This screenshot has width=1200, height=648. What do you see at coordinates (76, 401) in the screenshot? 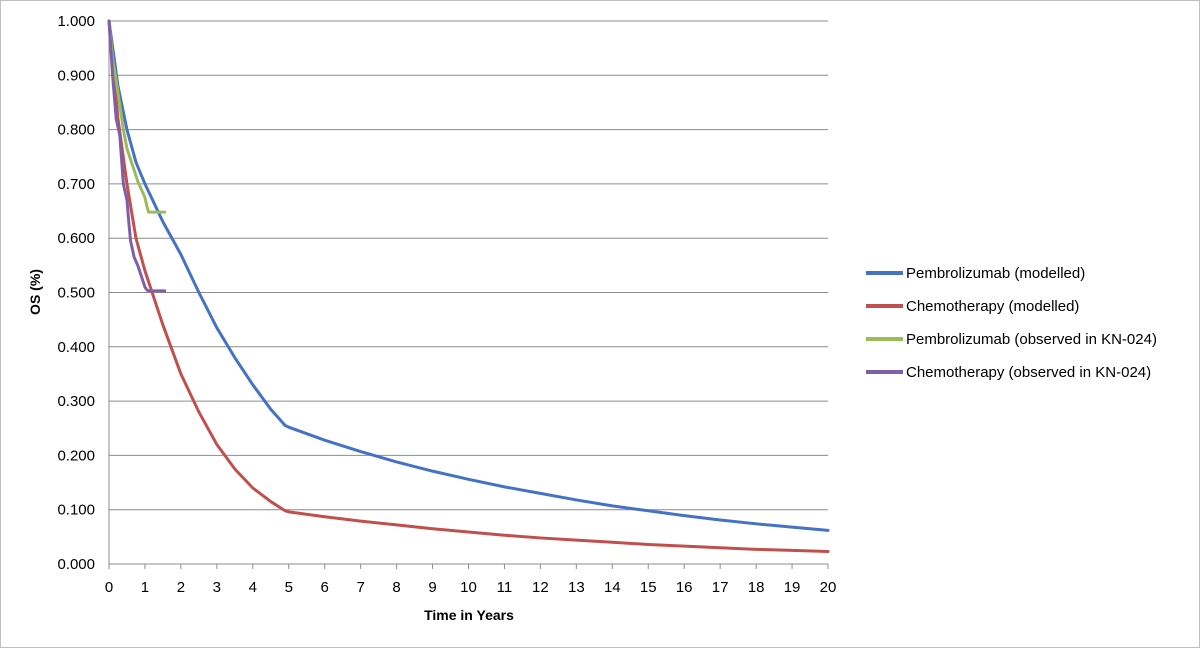
I see `y-tick-label: 0.300` at bounding box center [76, 401].